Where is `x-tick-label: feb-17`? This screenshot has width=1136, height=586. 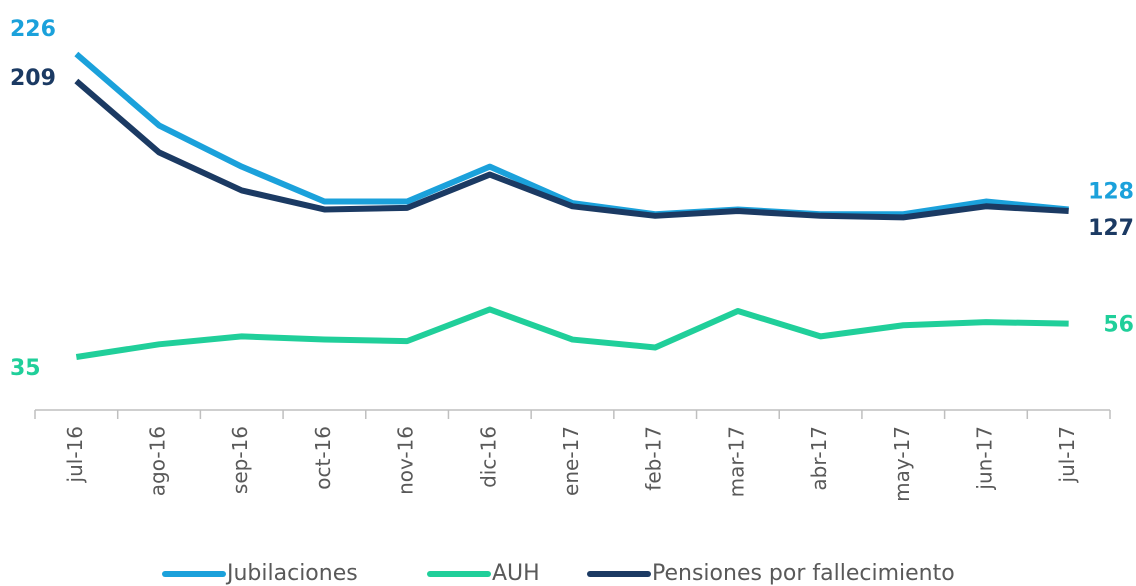
x-tick-label: feb-17 is located at coordinates (654, 458).